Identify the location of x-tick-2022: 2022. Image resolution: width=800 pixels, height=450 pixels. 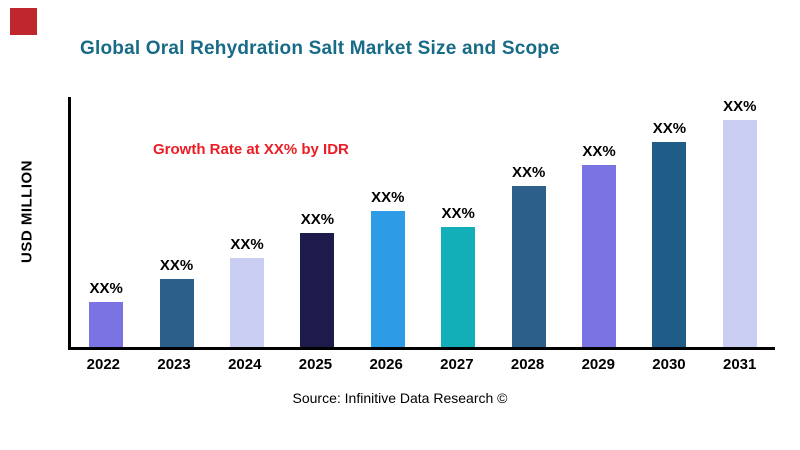
(103, 364).